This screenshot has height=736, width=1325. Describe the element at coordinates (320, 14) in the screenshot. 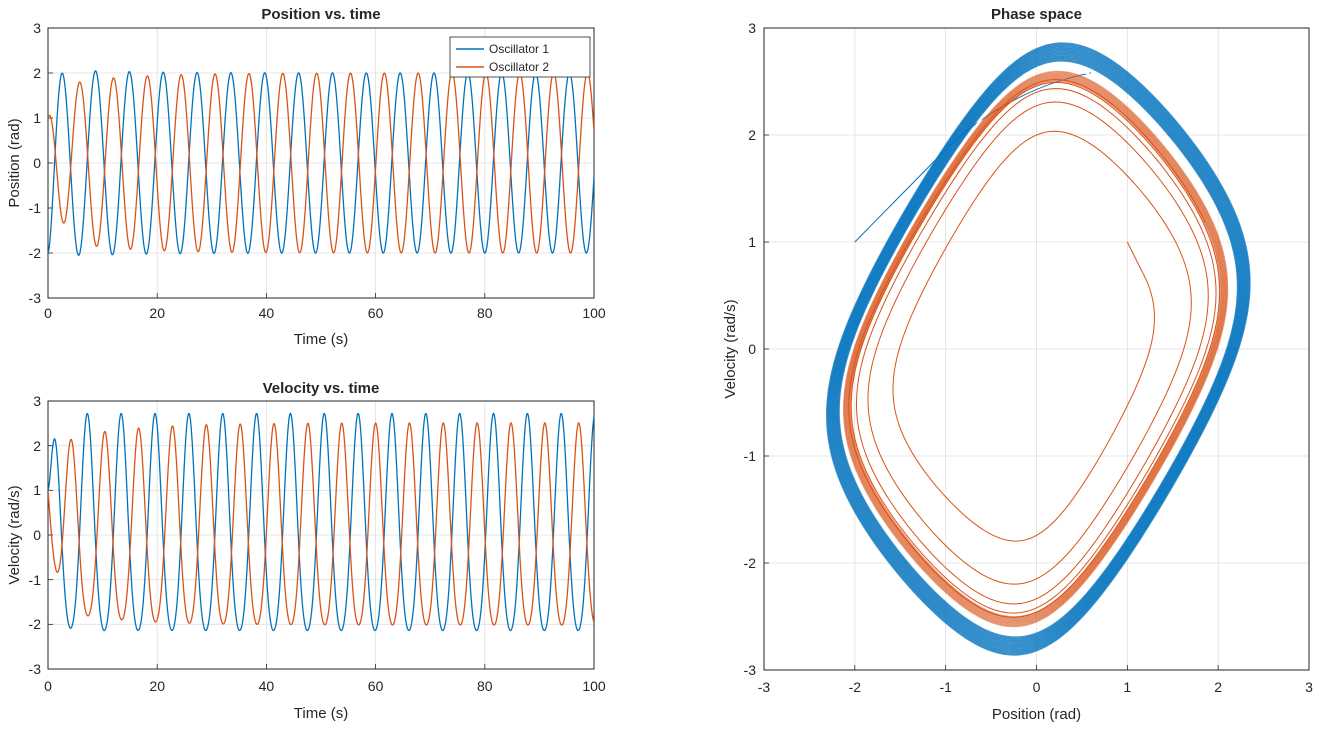

I see `position-chart-title: Position vs. time` at that location.